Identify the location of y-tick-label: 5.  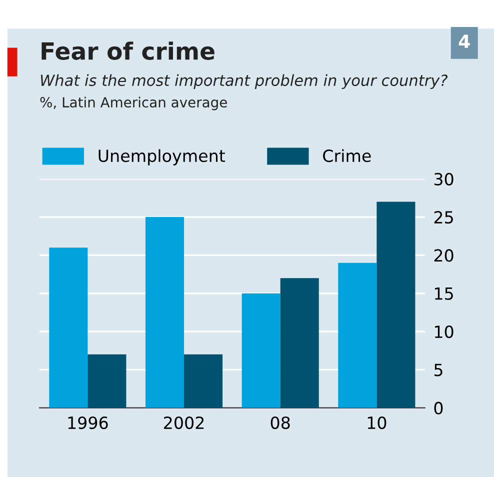
(438, 370).